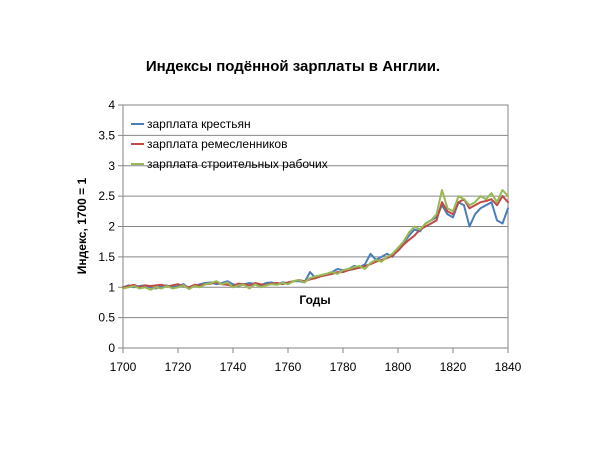 The height and width of the screenshot is (450, 600). What do you see at coordinates (237, 164) in the screenshot?
I see `legend-label: зарплата строительных рабочих` at bounding box center [237, 164].